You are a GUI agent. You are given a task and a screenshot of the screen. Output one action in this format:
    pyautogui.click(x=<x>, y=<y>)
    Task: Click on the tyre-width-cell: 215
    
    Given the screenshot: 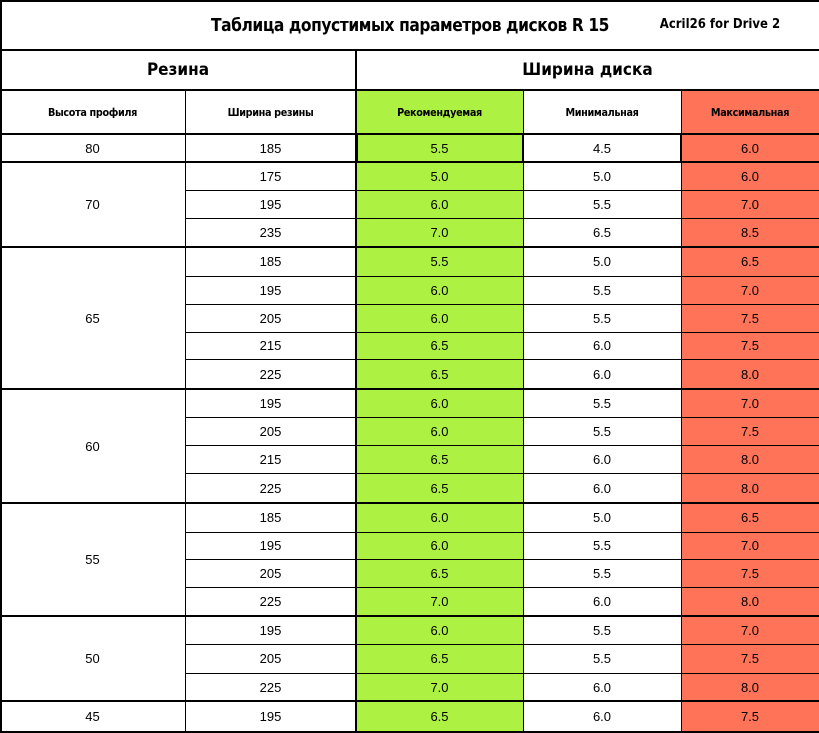 What is the action you would take?
    pyautogui.click(x=270, y=459)
    